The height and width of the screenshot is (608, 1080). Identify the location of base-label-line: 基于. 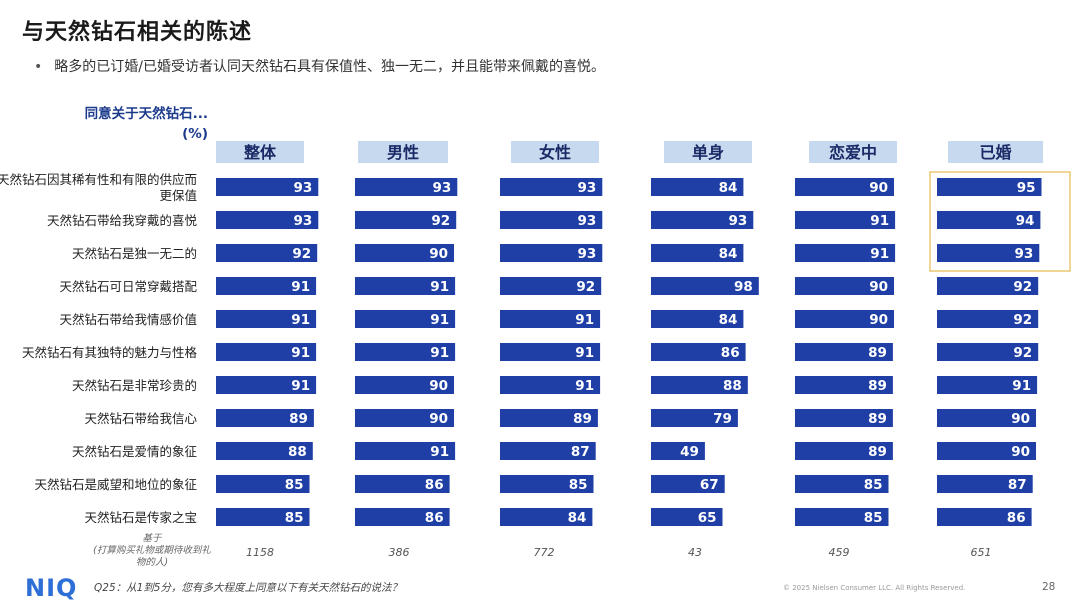
(152, 538).